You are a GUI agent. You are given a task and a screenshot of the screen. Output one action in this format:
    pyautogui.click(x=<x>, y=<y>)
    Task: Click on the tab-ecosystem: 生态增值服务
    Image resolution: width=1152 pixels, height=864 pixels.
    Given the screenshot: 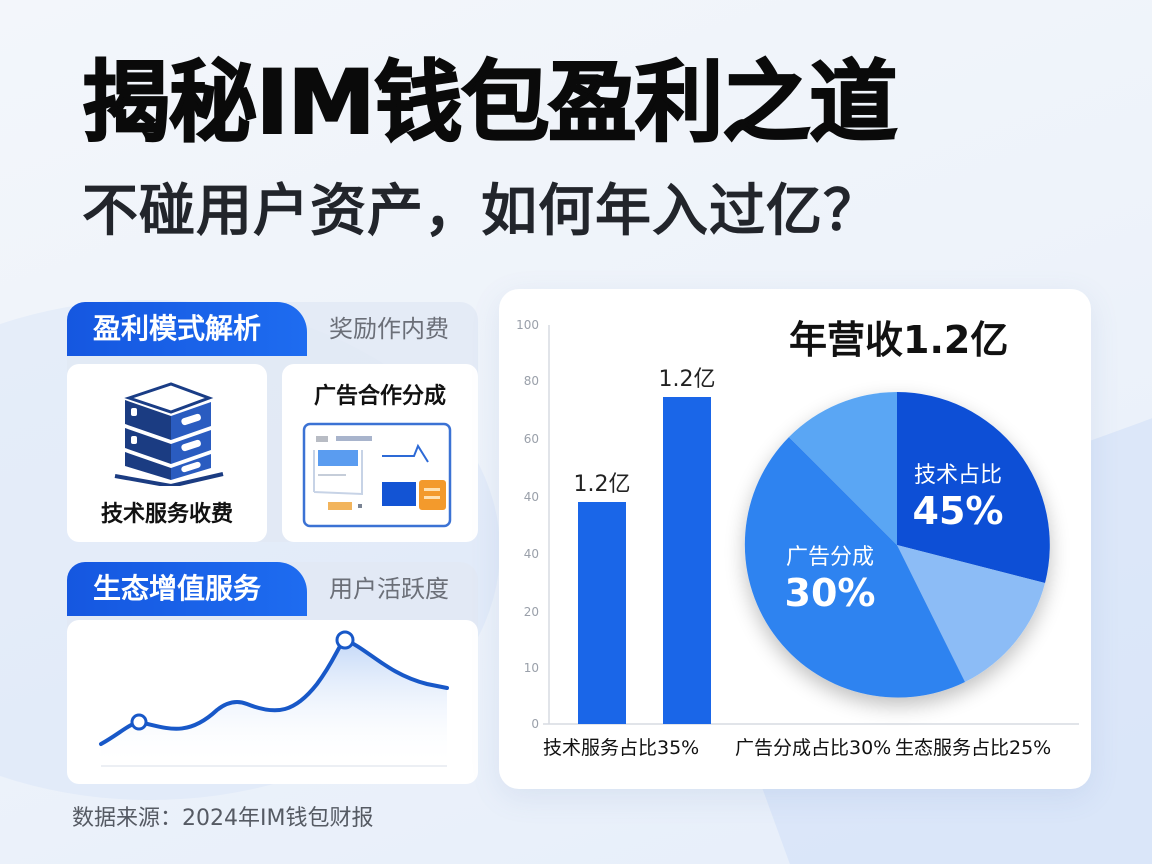 What is the action you would take?
    pyautogui.click(x=187, y=589)
    